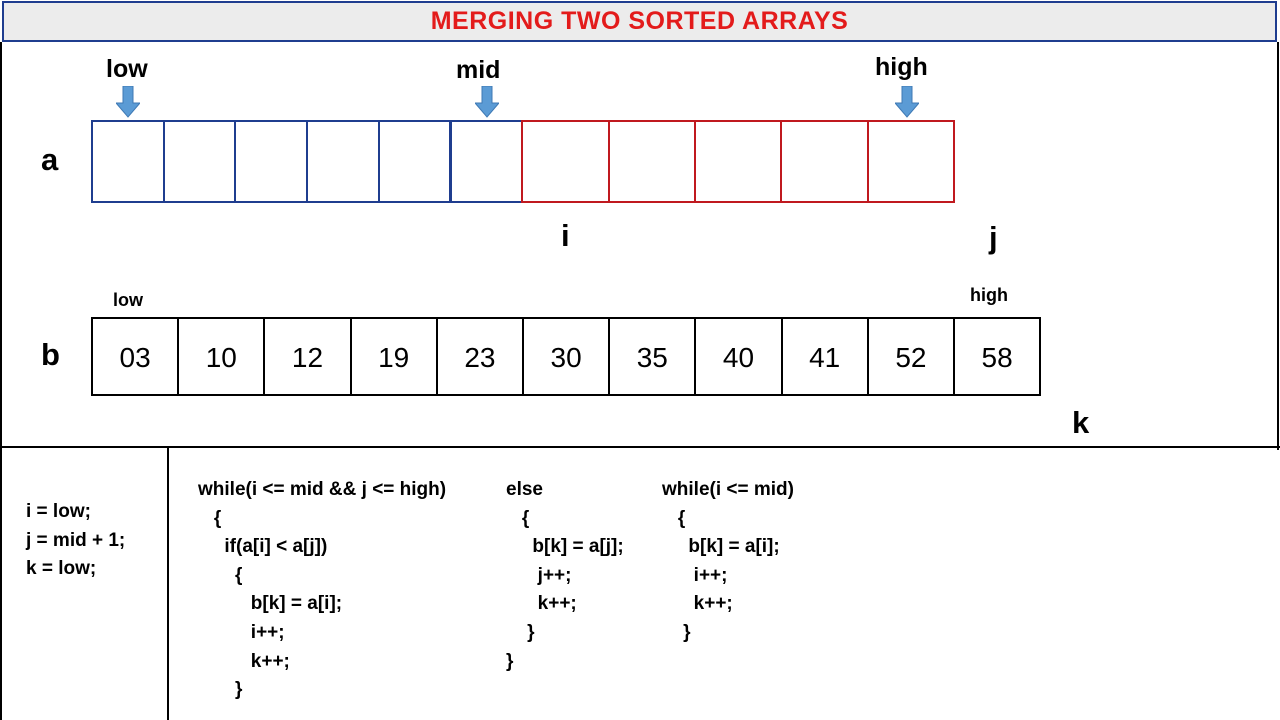 The height and width of the screenshot is (720, 1280). What do you see at coordinates (393, 356) in the screenshot?
I see `array-b-cell: 19` at bounding box center [393, 356].